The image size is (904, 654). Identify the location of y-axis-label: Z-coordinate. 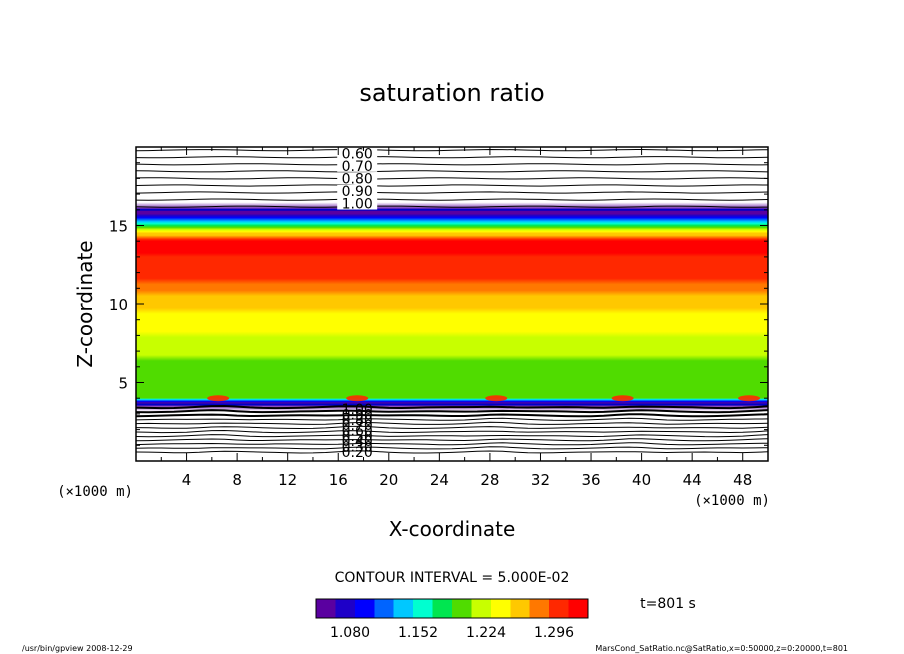
(85, 303).